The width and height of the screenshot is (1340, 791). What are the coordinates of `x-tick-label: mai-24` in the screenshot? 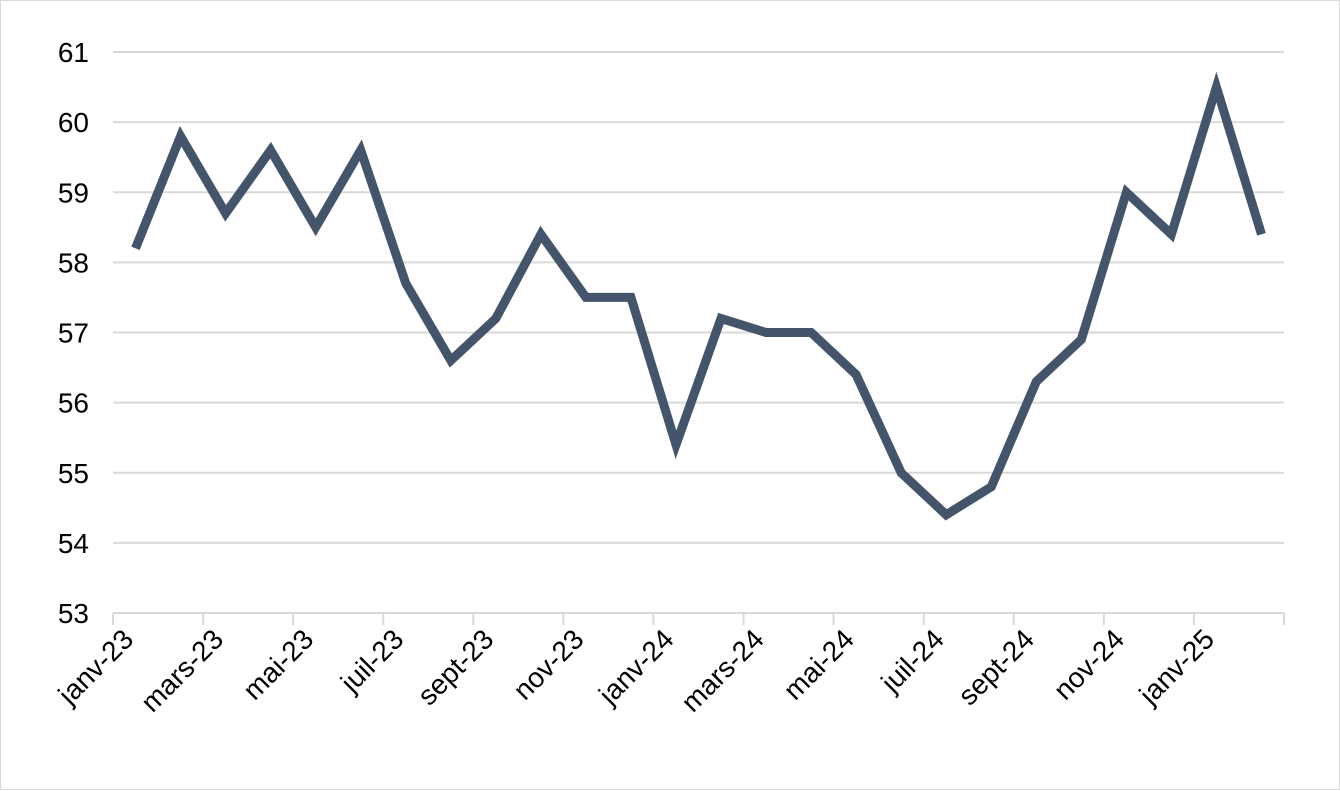 It's located at (818, 664).